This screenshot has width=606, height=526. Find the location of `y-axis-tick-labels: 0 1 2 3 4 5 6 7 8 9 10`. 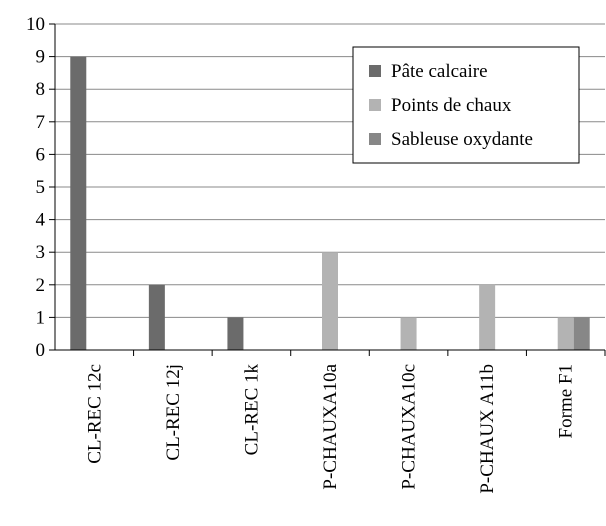

y-axis-tick-labels: 0 1 2 3 4 5 6 7 8 9 10 is located at coordinates (36, 187).